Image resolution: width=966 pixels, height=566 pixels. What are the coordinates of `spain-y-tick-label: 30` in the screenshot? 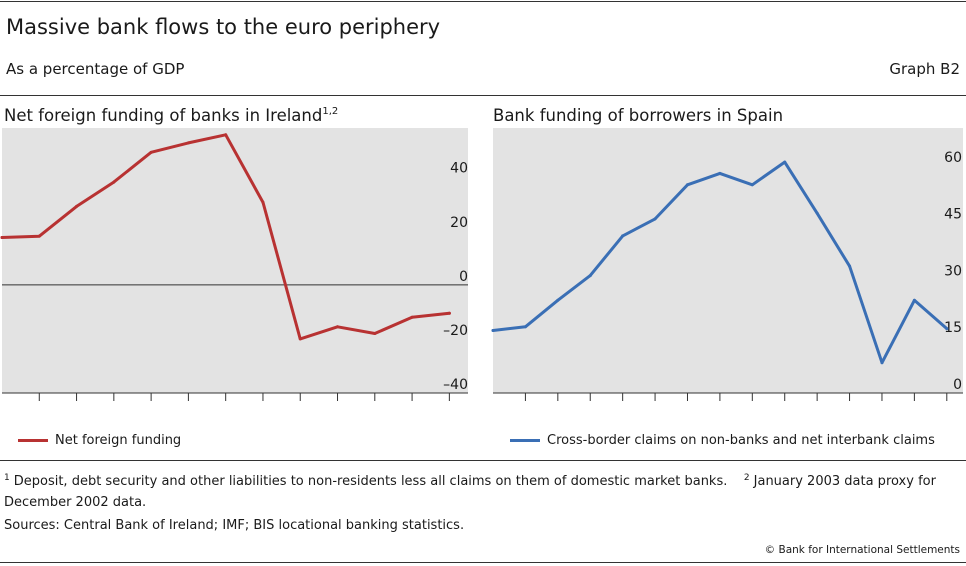 It's located at (953, 271).